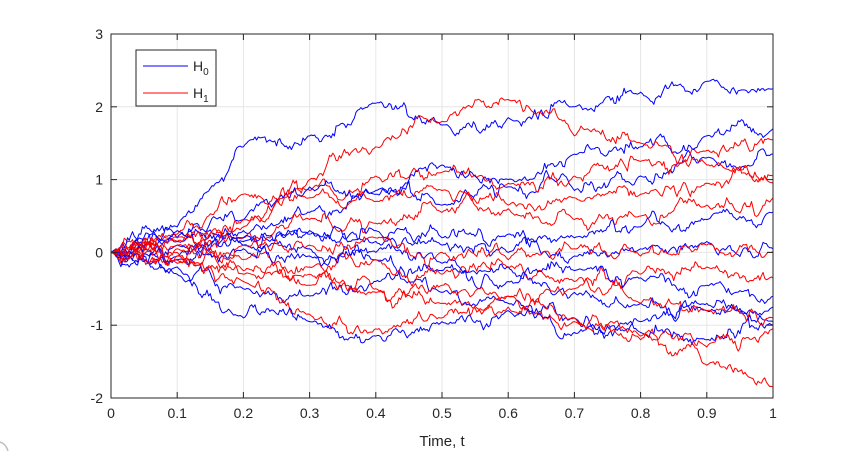  What do you see at coordinates (442, 441) in the screenshot?
I see `x-axis-label: Time, t` at bounding box center [442, 441].